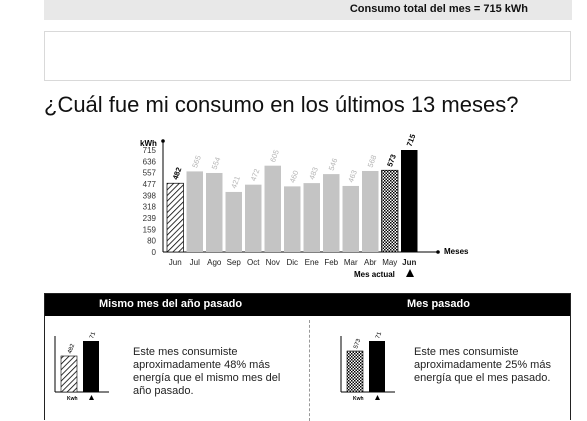 The width and height of the screenshot is (587, 421). I want to click on y-axis-label: kWh, so click(148, 143).